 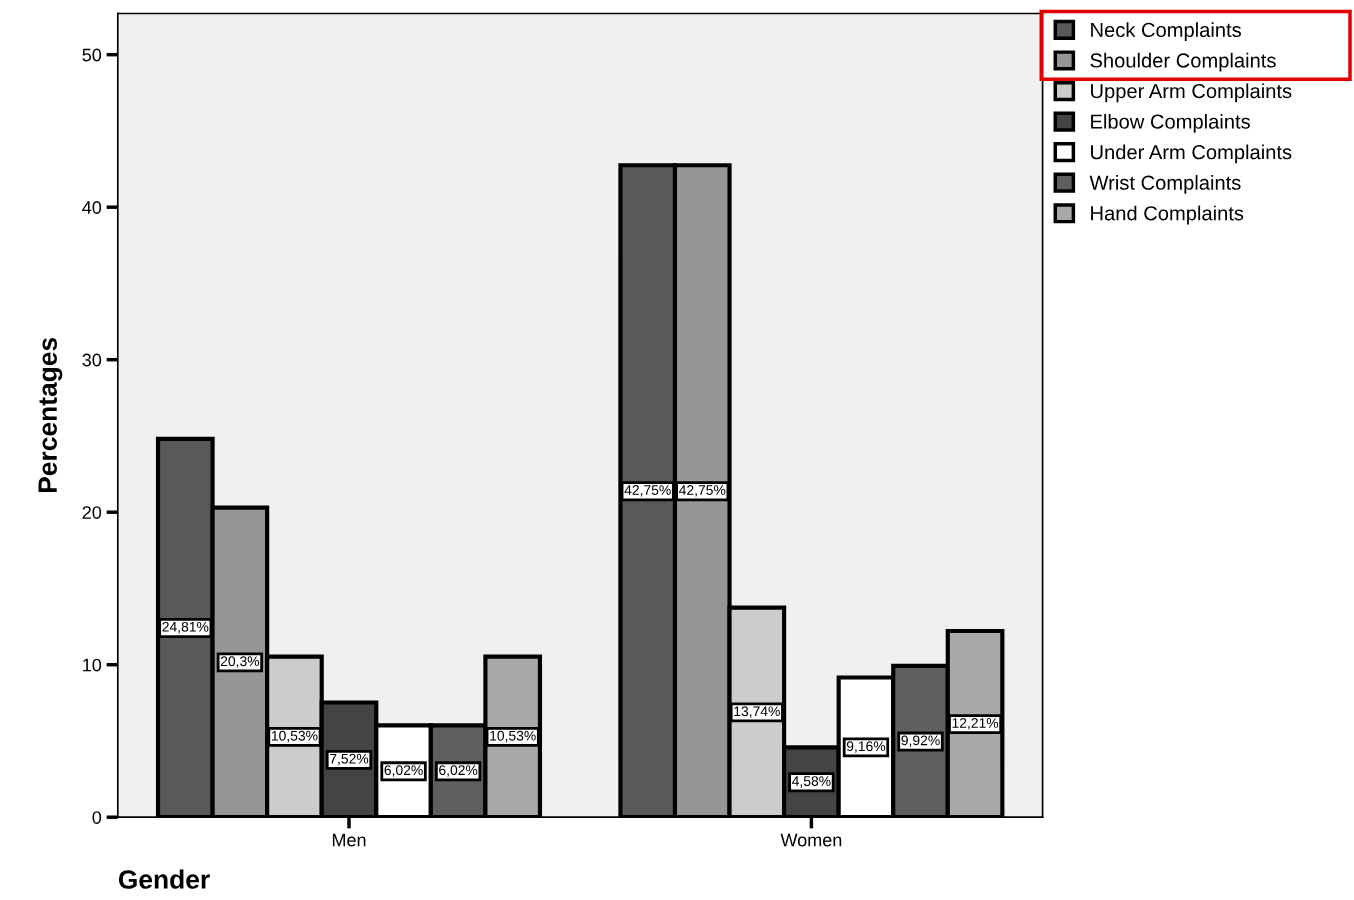 I want to click on data-label: 20,3%, so click(x=240, y=662).